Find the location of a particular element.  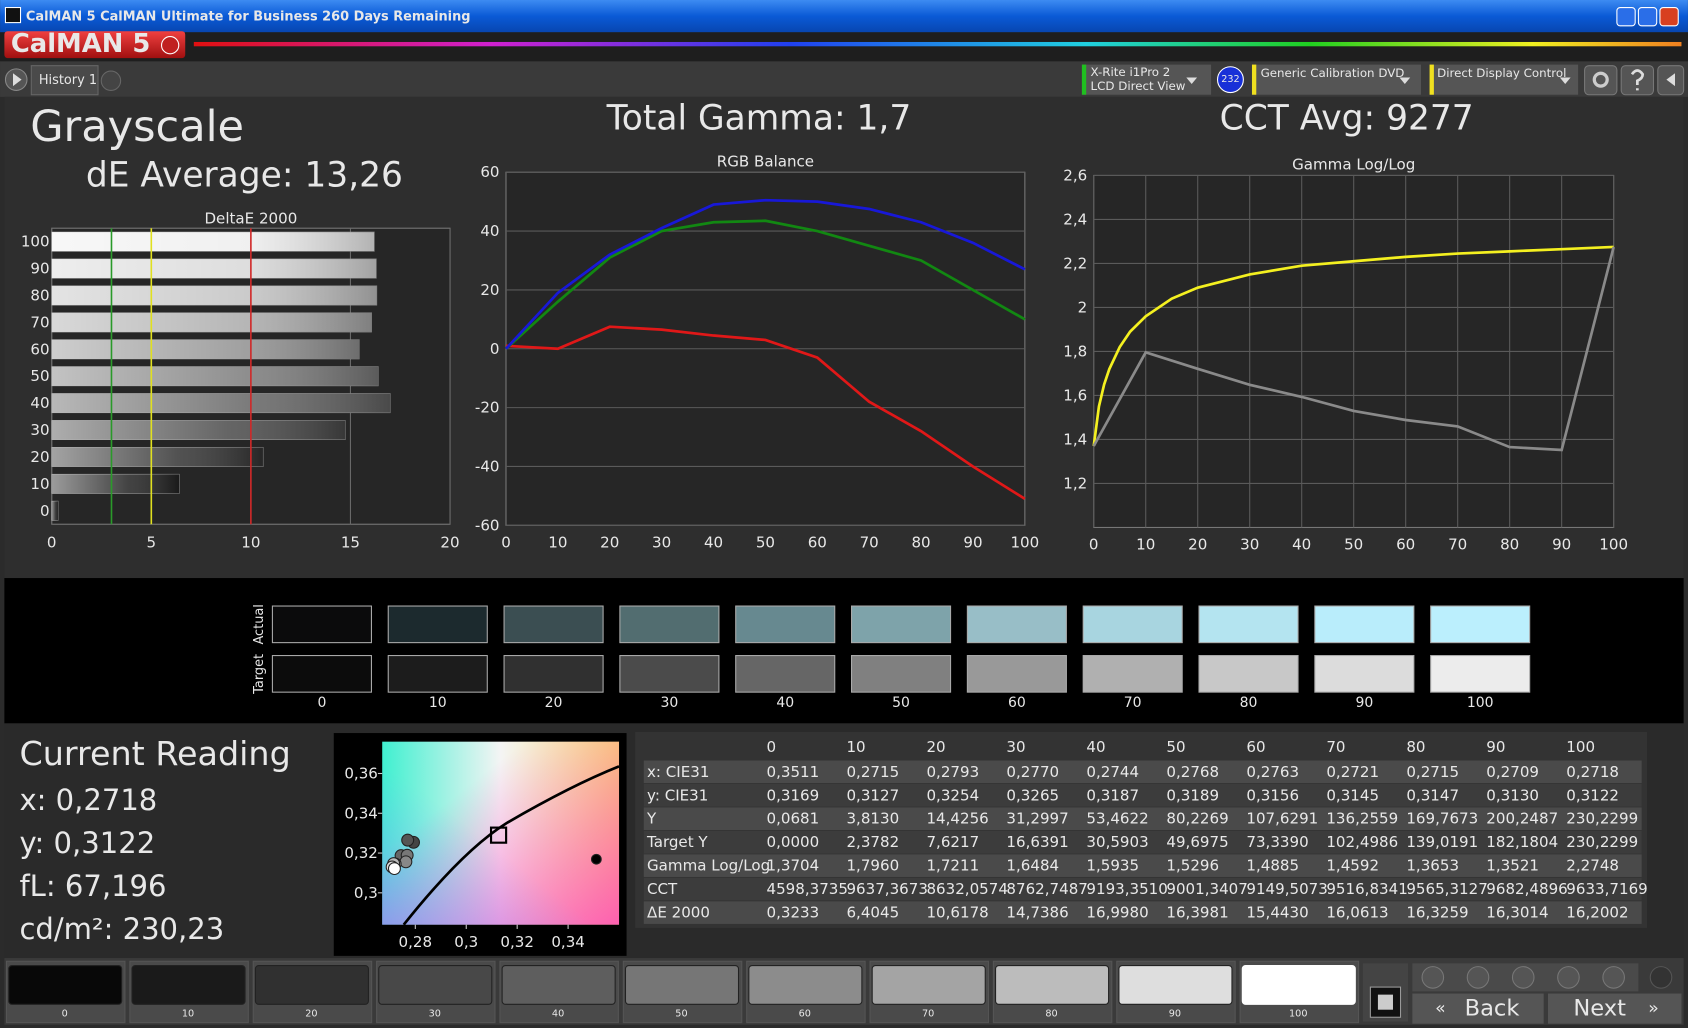

table-cell: 8632,0574 is located at coordinates (966, 889).